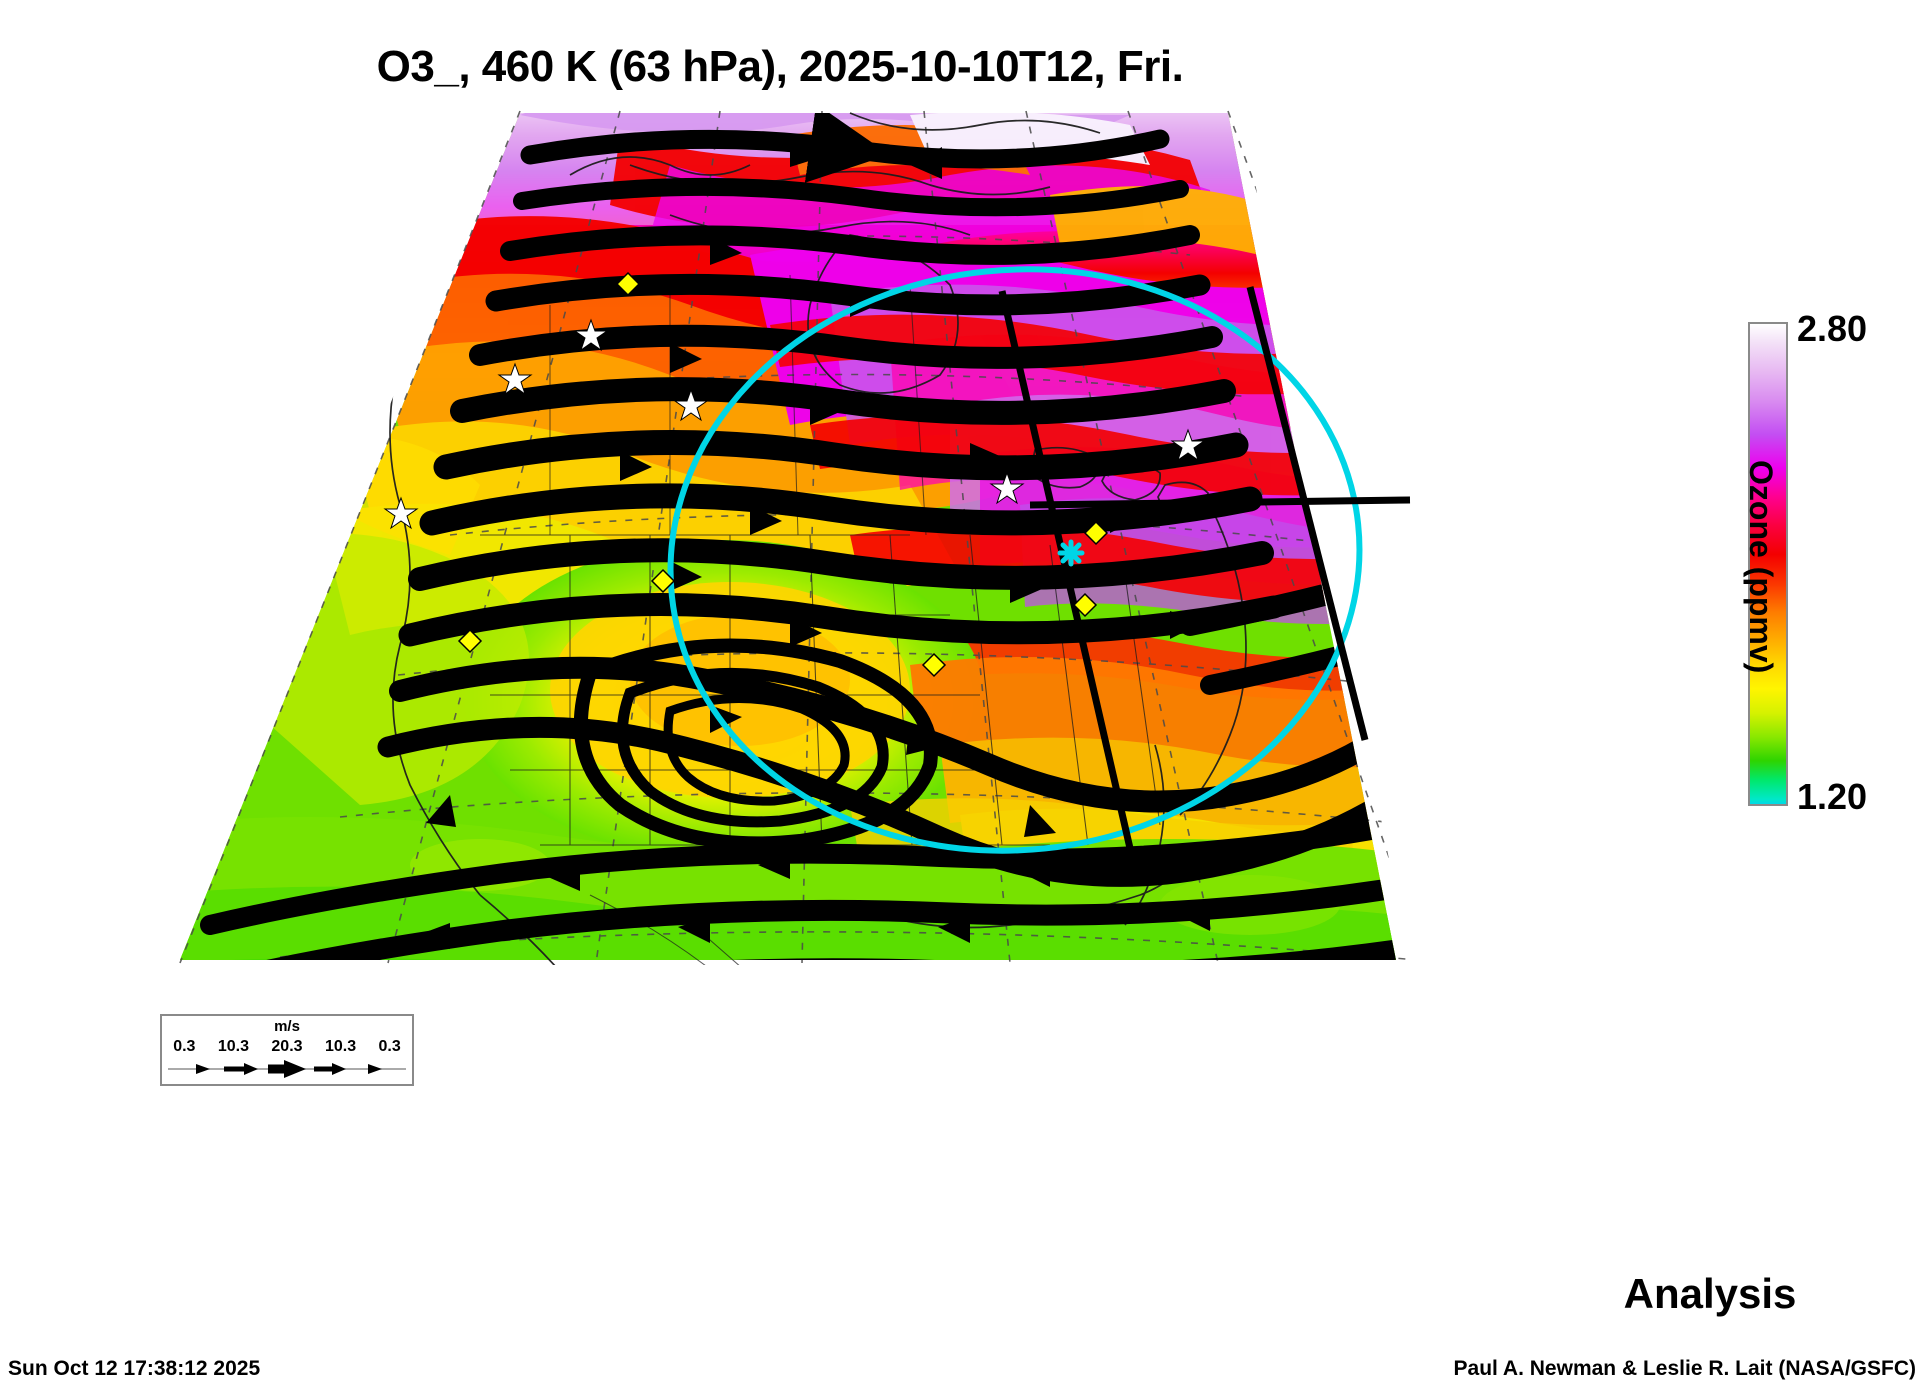  I want to click on wind-tick-1: 10.3, so click(233, 1046).